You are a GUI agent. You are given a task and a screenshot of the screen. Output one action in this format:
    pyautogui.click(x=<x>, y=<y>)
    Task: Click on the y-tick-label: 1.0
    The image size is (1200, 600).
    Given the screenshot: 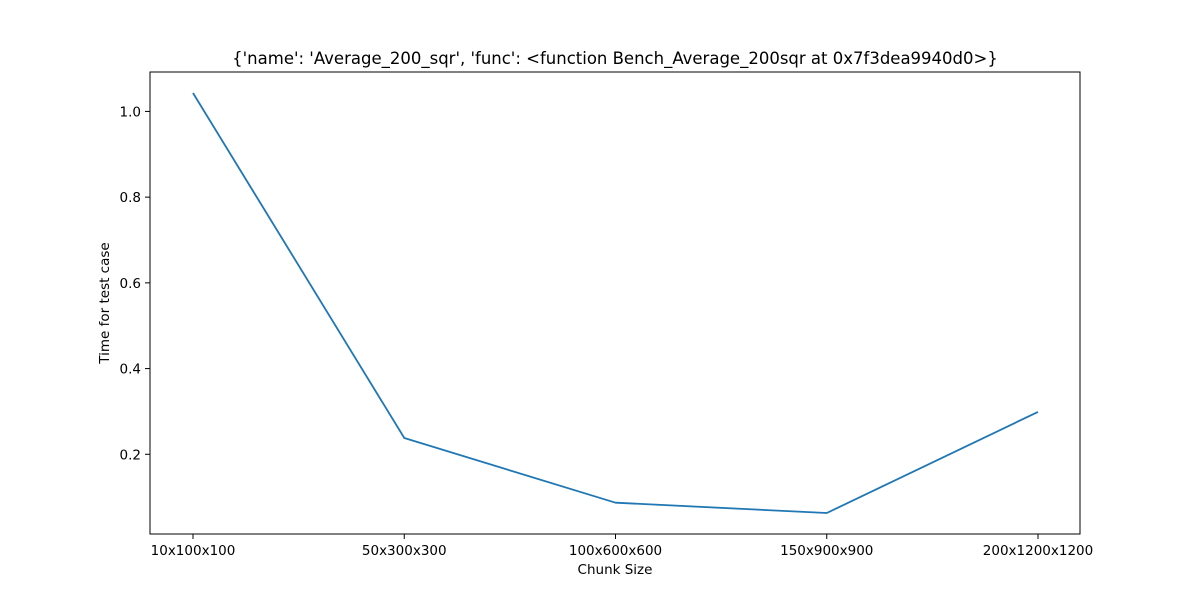 What is the action you would take?
    pyautogui.click(x=130, y=112)
    